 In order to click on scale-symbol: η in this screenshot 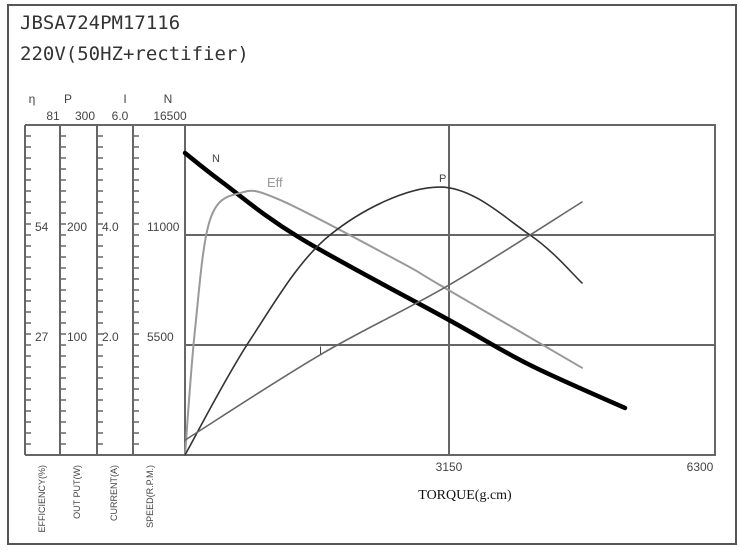, I will do `click(32, 99)`.